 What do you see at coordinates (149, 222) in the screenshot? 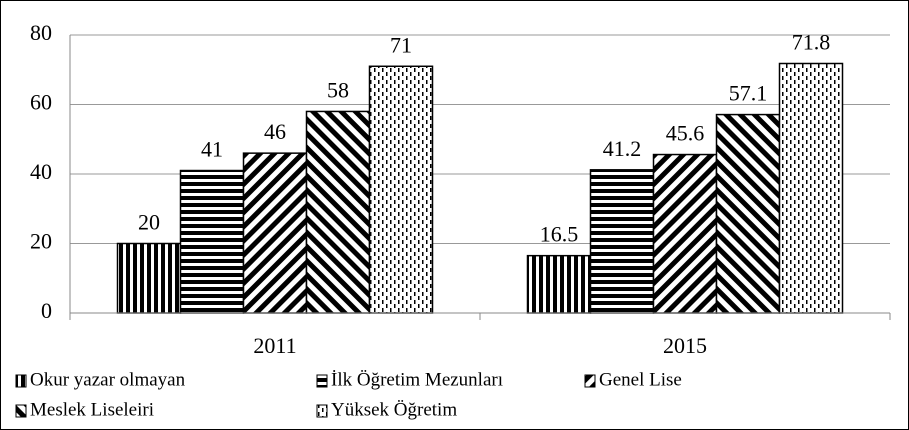
I see `value-label: 20` at bounding box center [149, 222].